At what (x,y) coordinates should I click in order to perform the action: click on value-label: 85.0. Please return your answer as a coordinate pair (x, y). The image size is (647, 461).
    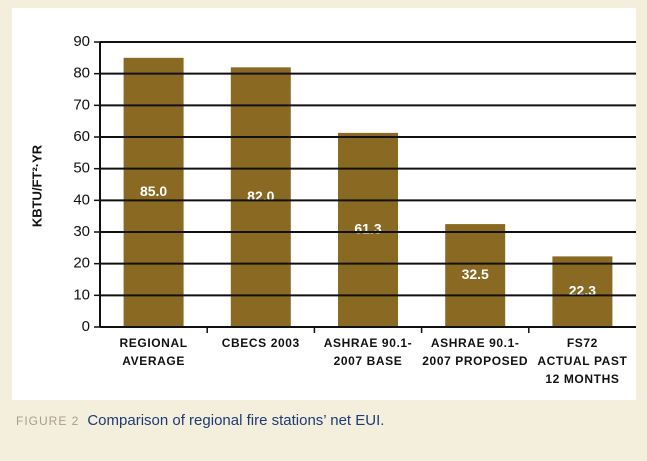
    Looking at the image, I should click on (153, 191).